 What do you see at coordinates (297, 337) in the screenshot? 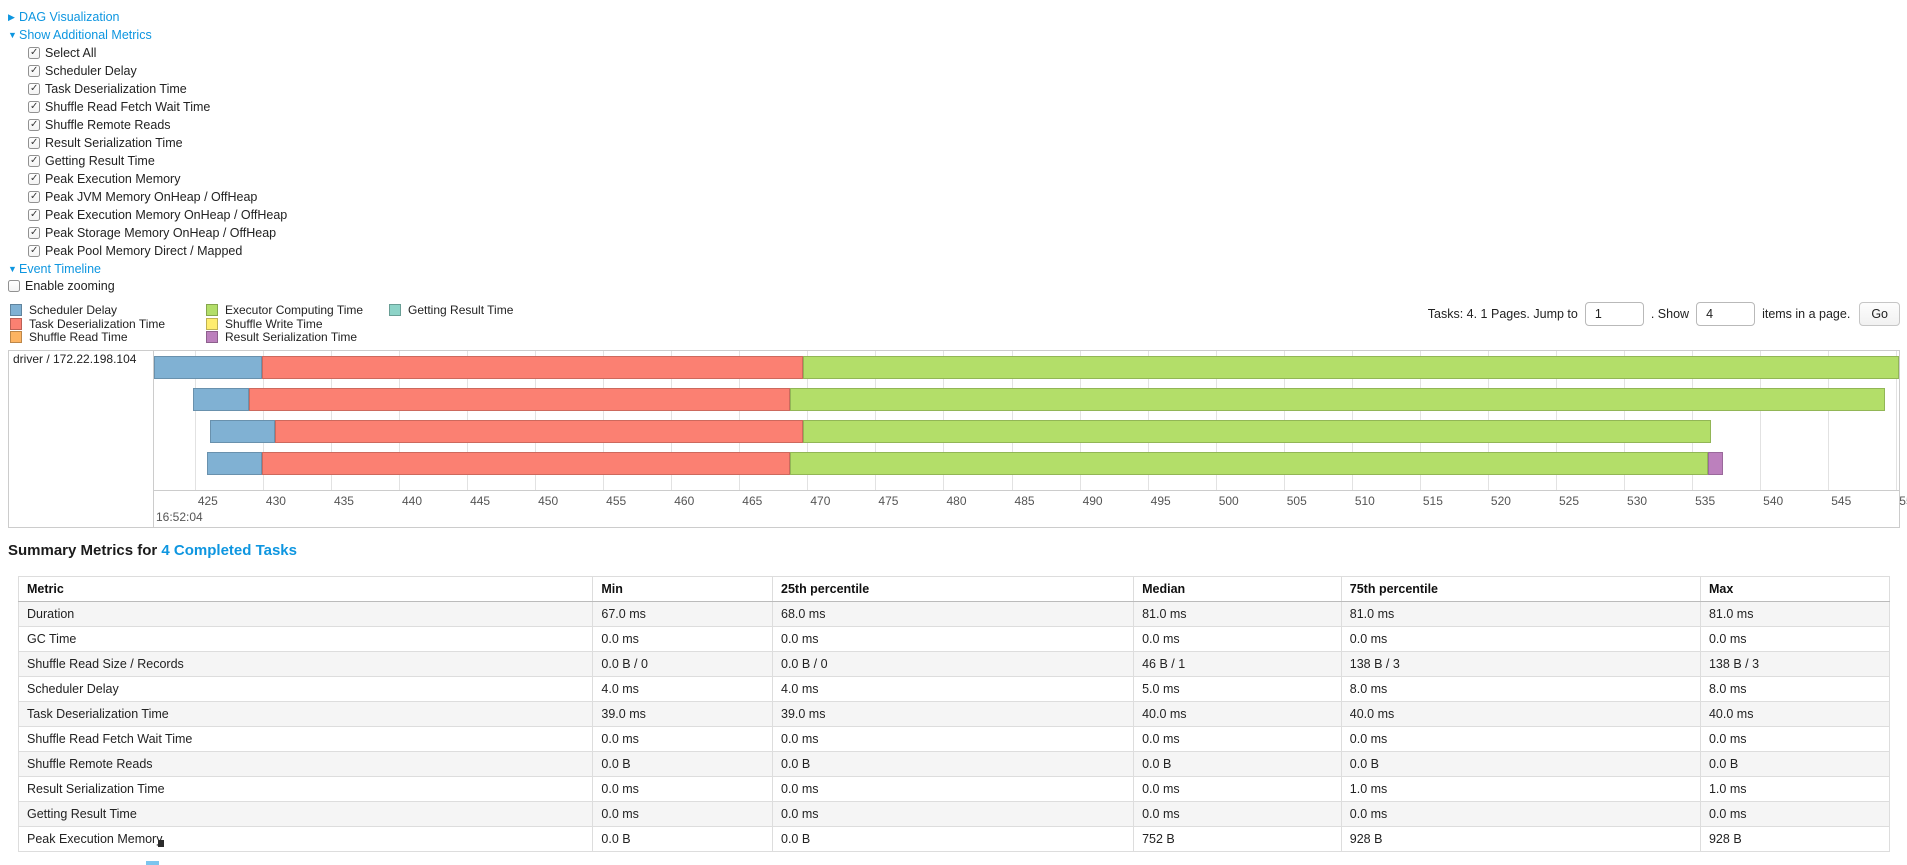
I see `legend-entry: Result Serialization Time` at bounding box center [297, 337].